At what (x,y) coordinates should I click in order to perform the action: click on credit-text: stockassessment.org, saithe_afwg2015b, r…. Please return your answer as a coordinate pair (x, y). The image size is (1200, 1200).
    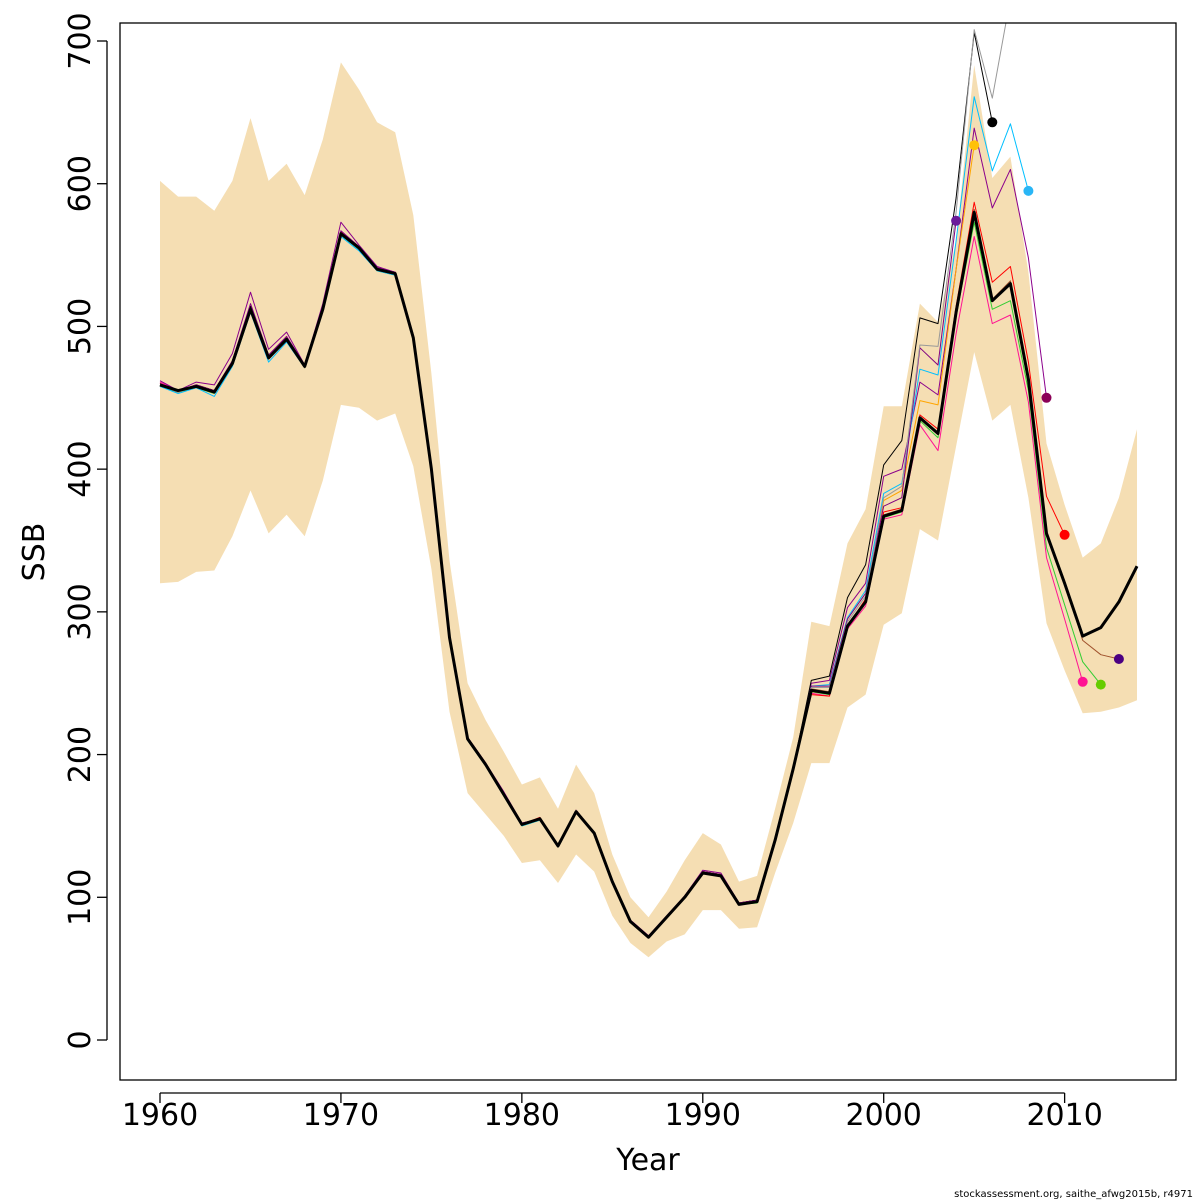
    Looking at the image, I should click on (1073, 1194).